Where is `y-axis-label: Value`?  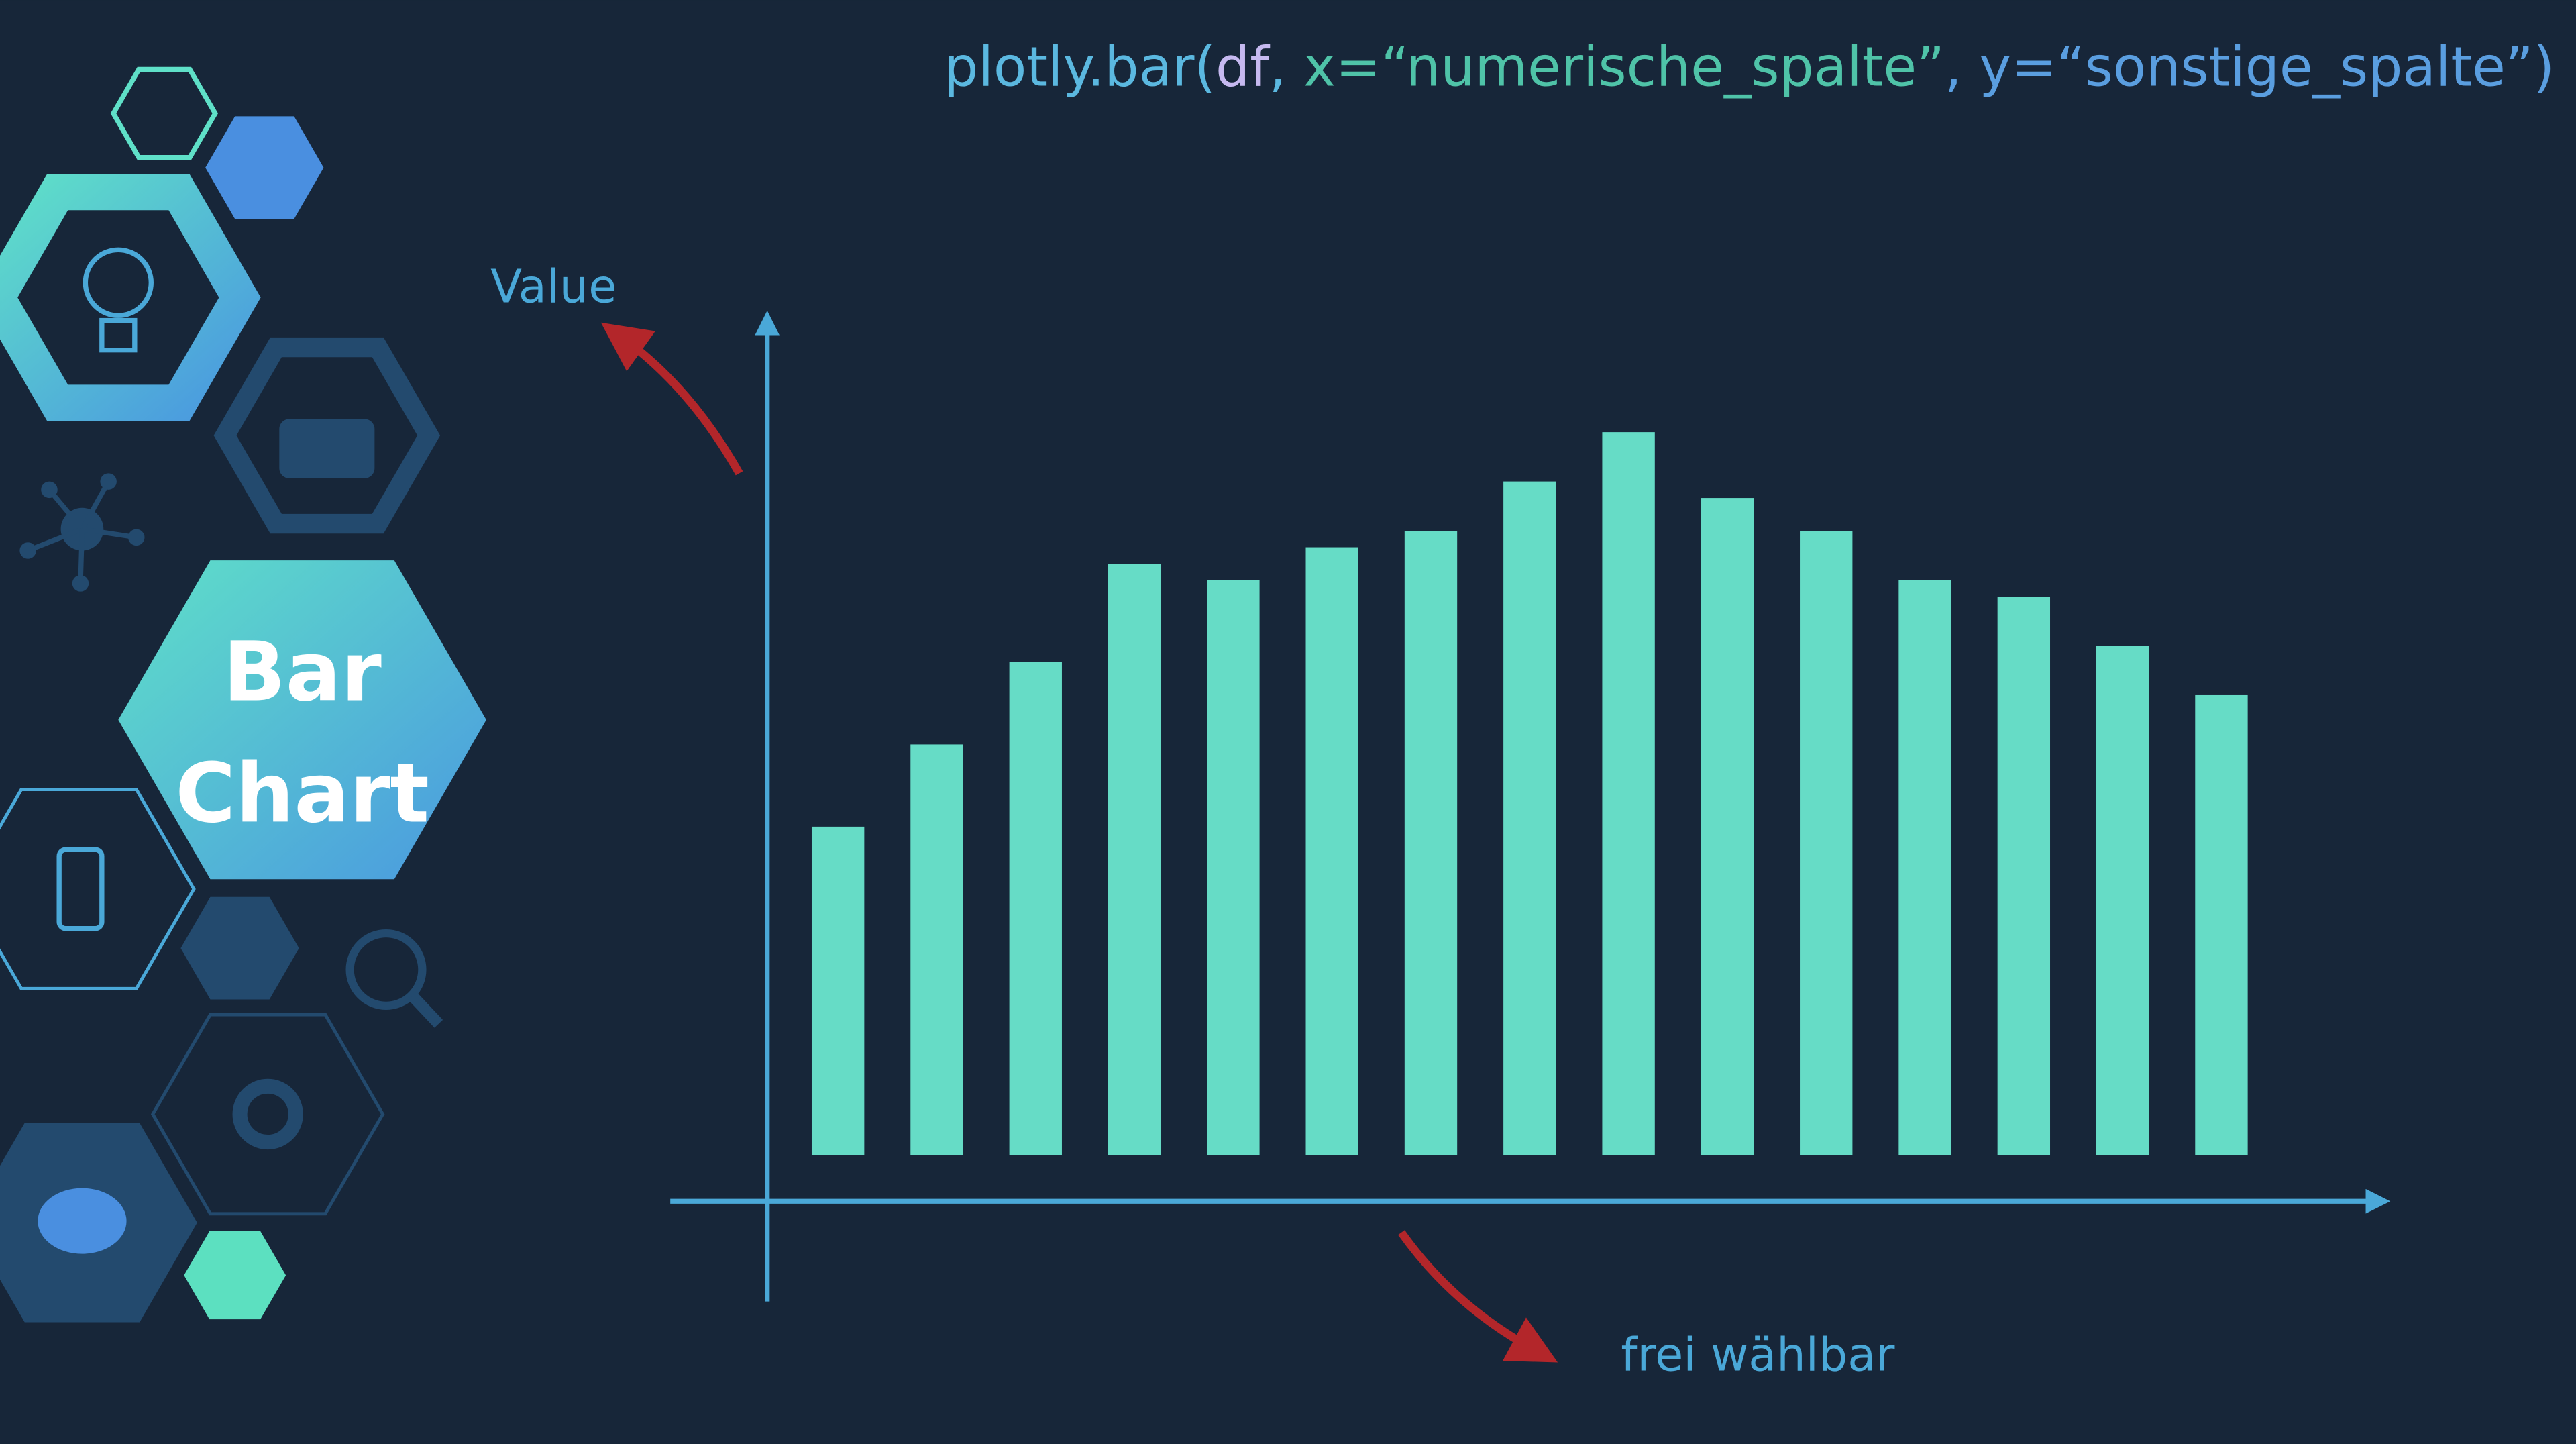
y-axis-label: Value is located at coordinates (553, 287).